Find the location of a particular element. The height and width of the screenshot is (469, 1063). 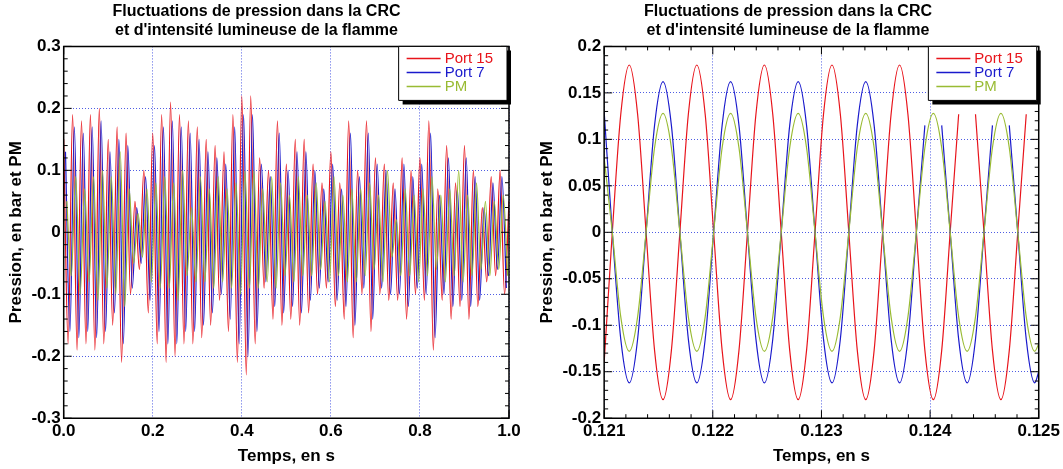

y-tick-label: -0.2 is located at coordinates (46, 355).